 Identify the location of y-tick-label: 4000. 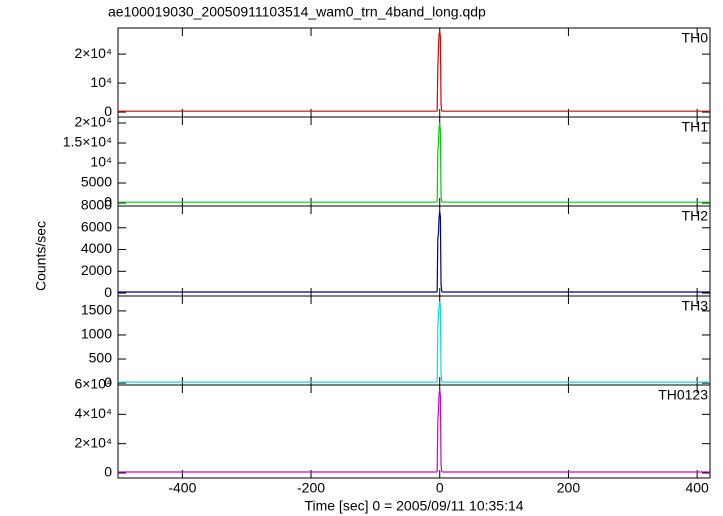
(96, 248).